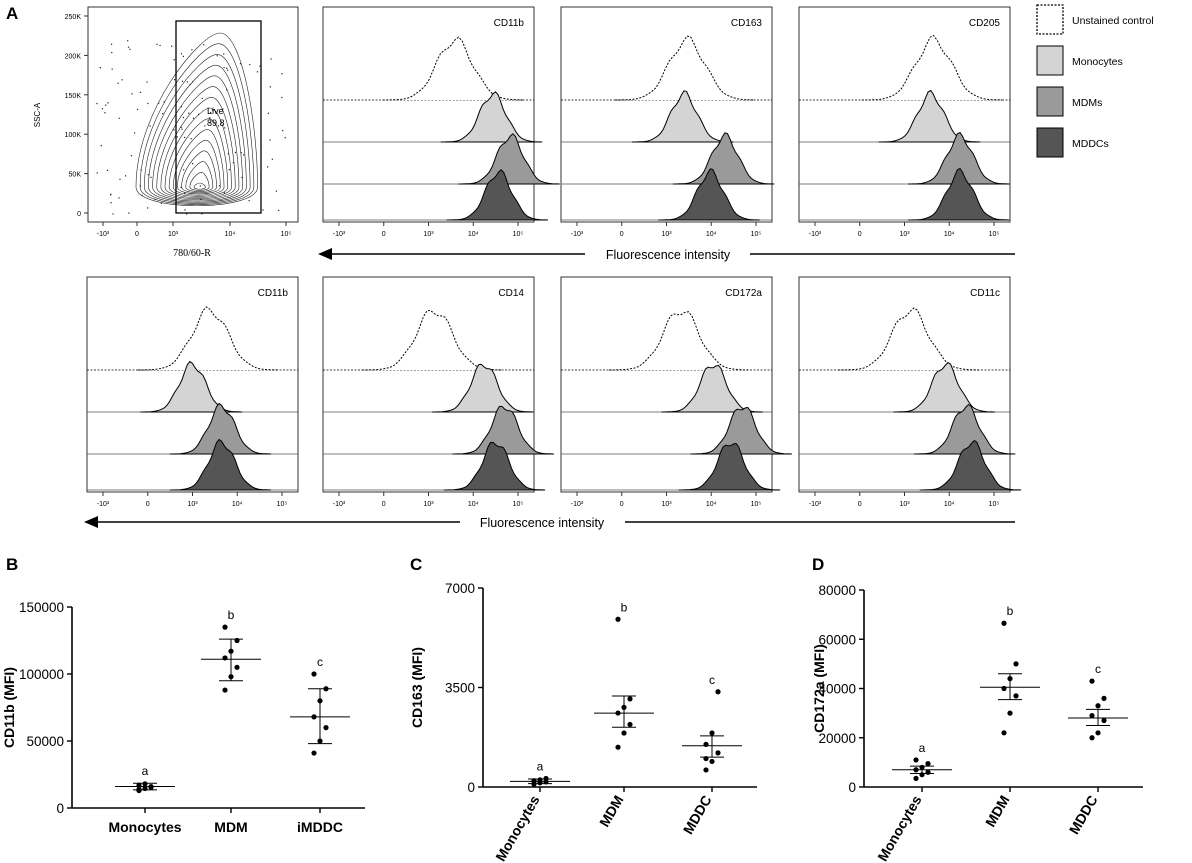  Describe the element at coordinates (540, 766) in the screenshot. I see `significance-letter: a` at that location.